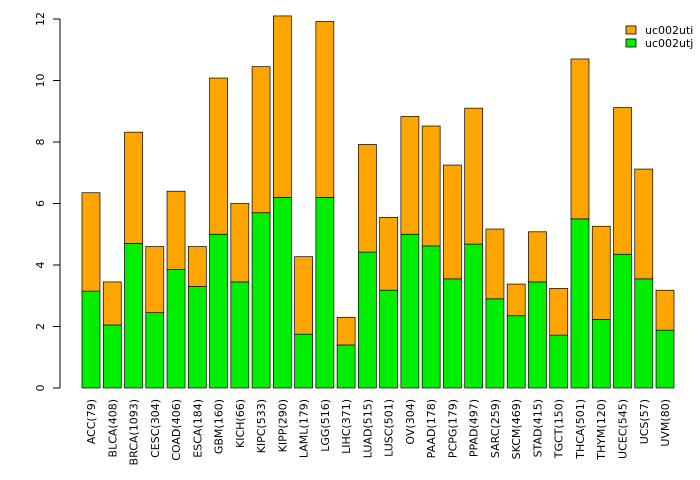 This screenshot has height=480, width=700. What do you see at coordinates (669, 43) in the screenshot?
I see `legend-label-utj: uc002utj` at bounding box center [669, 43].